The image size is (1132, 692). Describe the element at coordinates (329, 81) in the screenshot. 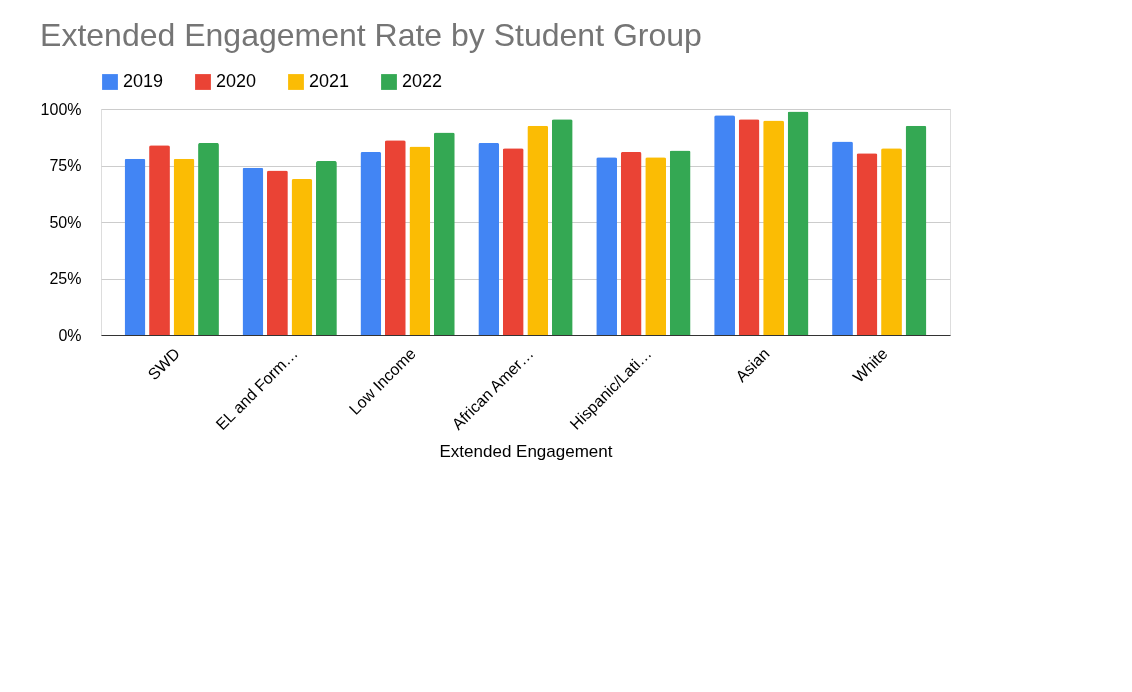

I see `legend-label: 2021` at that location.